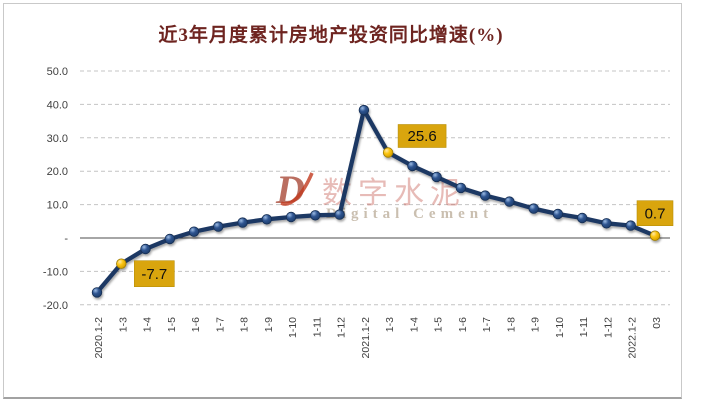 This screenshot has width=703, height=405. What do you see at coordinates (657, 323) in the screenshot?
I see `x-axis-label: 03` at bounding box center [657, 323].